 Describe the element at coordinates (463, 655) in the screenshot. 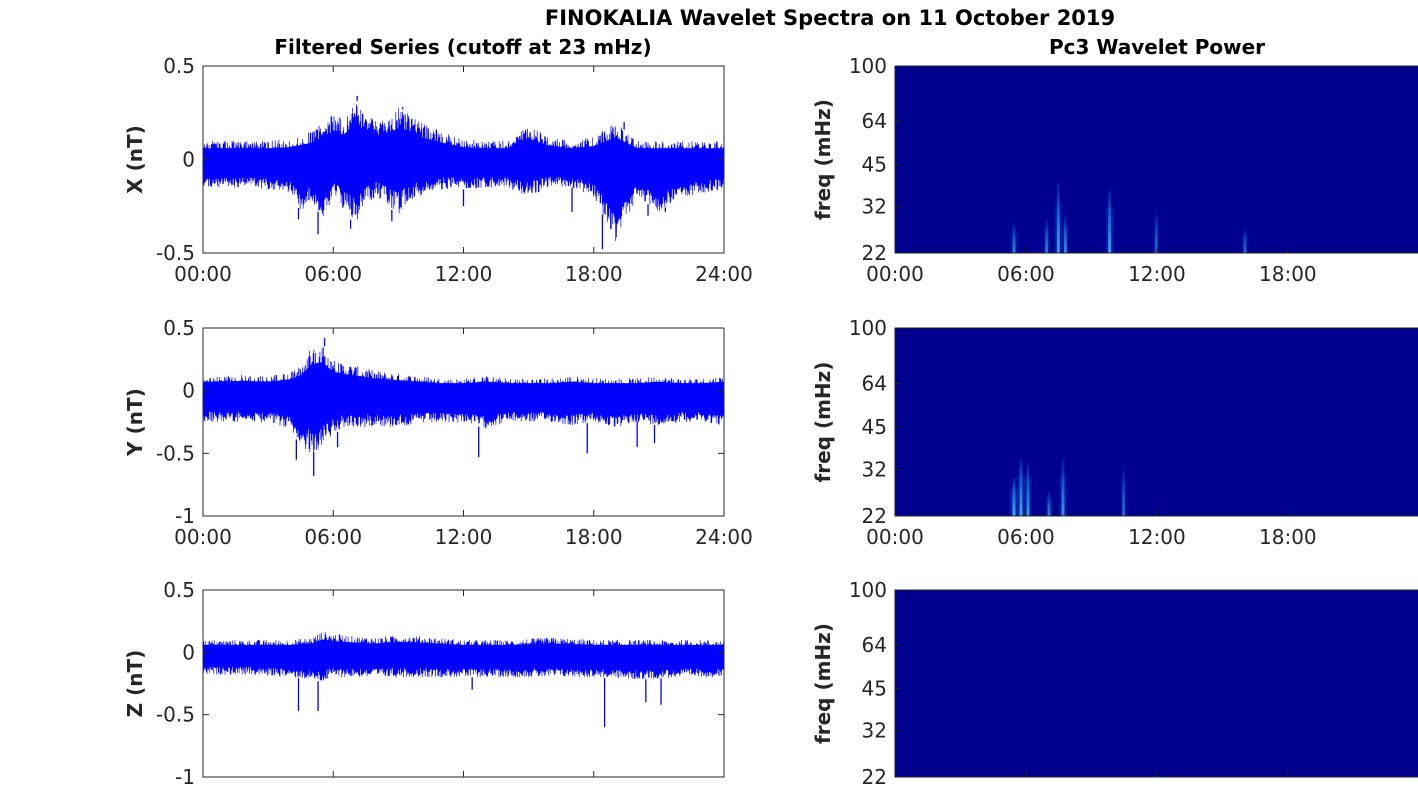

I see `series-core-z` at that location.